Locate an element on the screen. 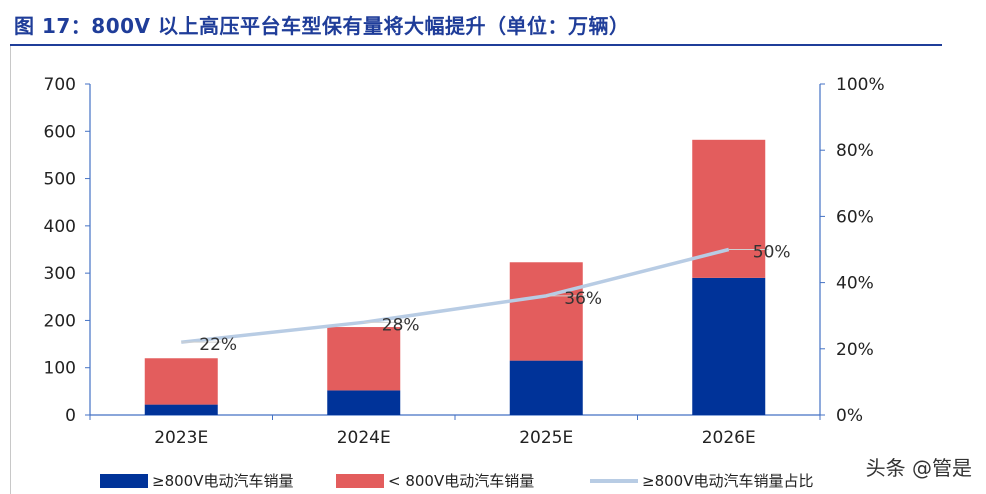 The width and height of the screenshot is (986, 494). legend-item-800v-share: ≥800V电动汽车销量占比 is located at coordinates (701, 480).